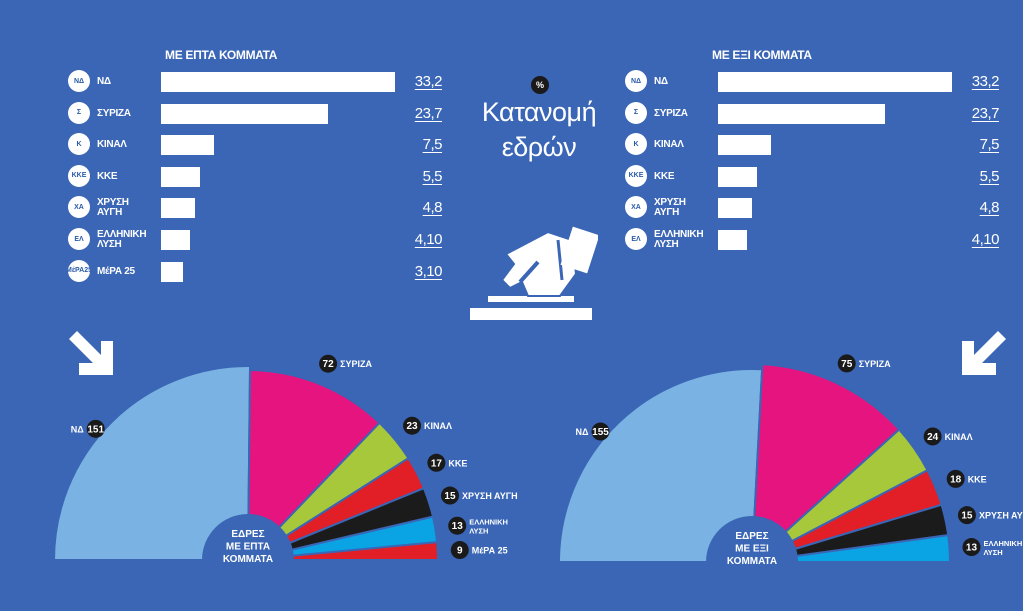  Describe the element at coordinates (539, 147) in the screenshot. I see `center-title-line2: εδρών` at that location.